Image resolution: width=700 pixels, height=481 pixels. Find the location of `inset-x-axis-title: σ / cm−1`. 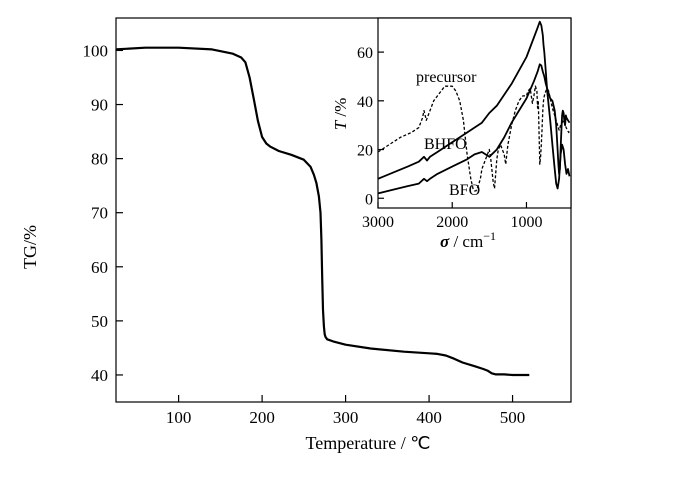

inset-x-axis-title: σ / cm−1 is located at coordinates (468, 240).